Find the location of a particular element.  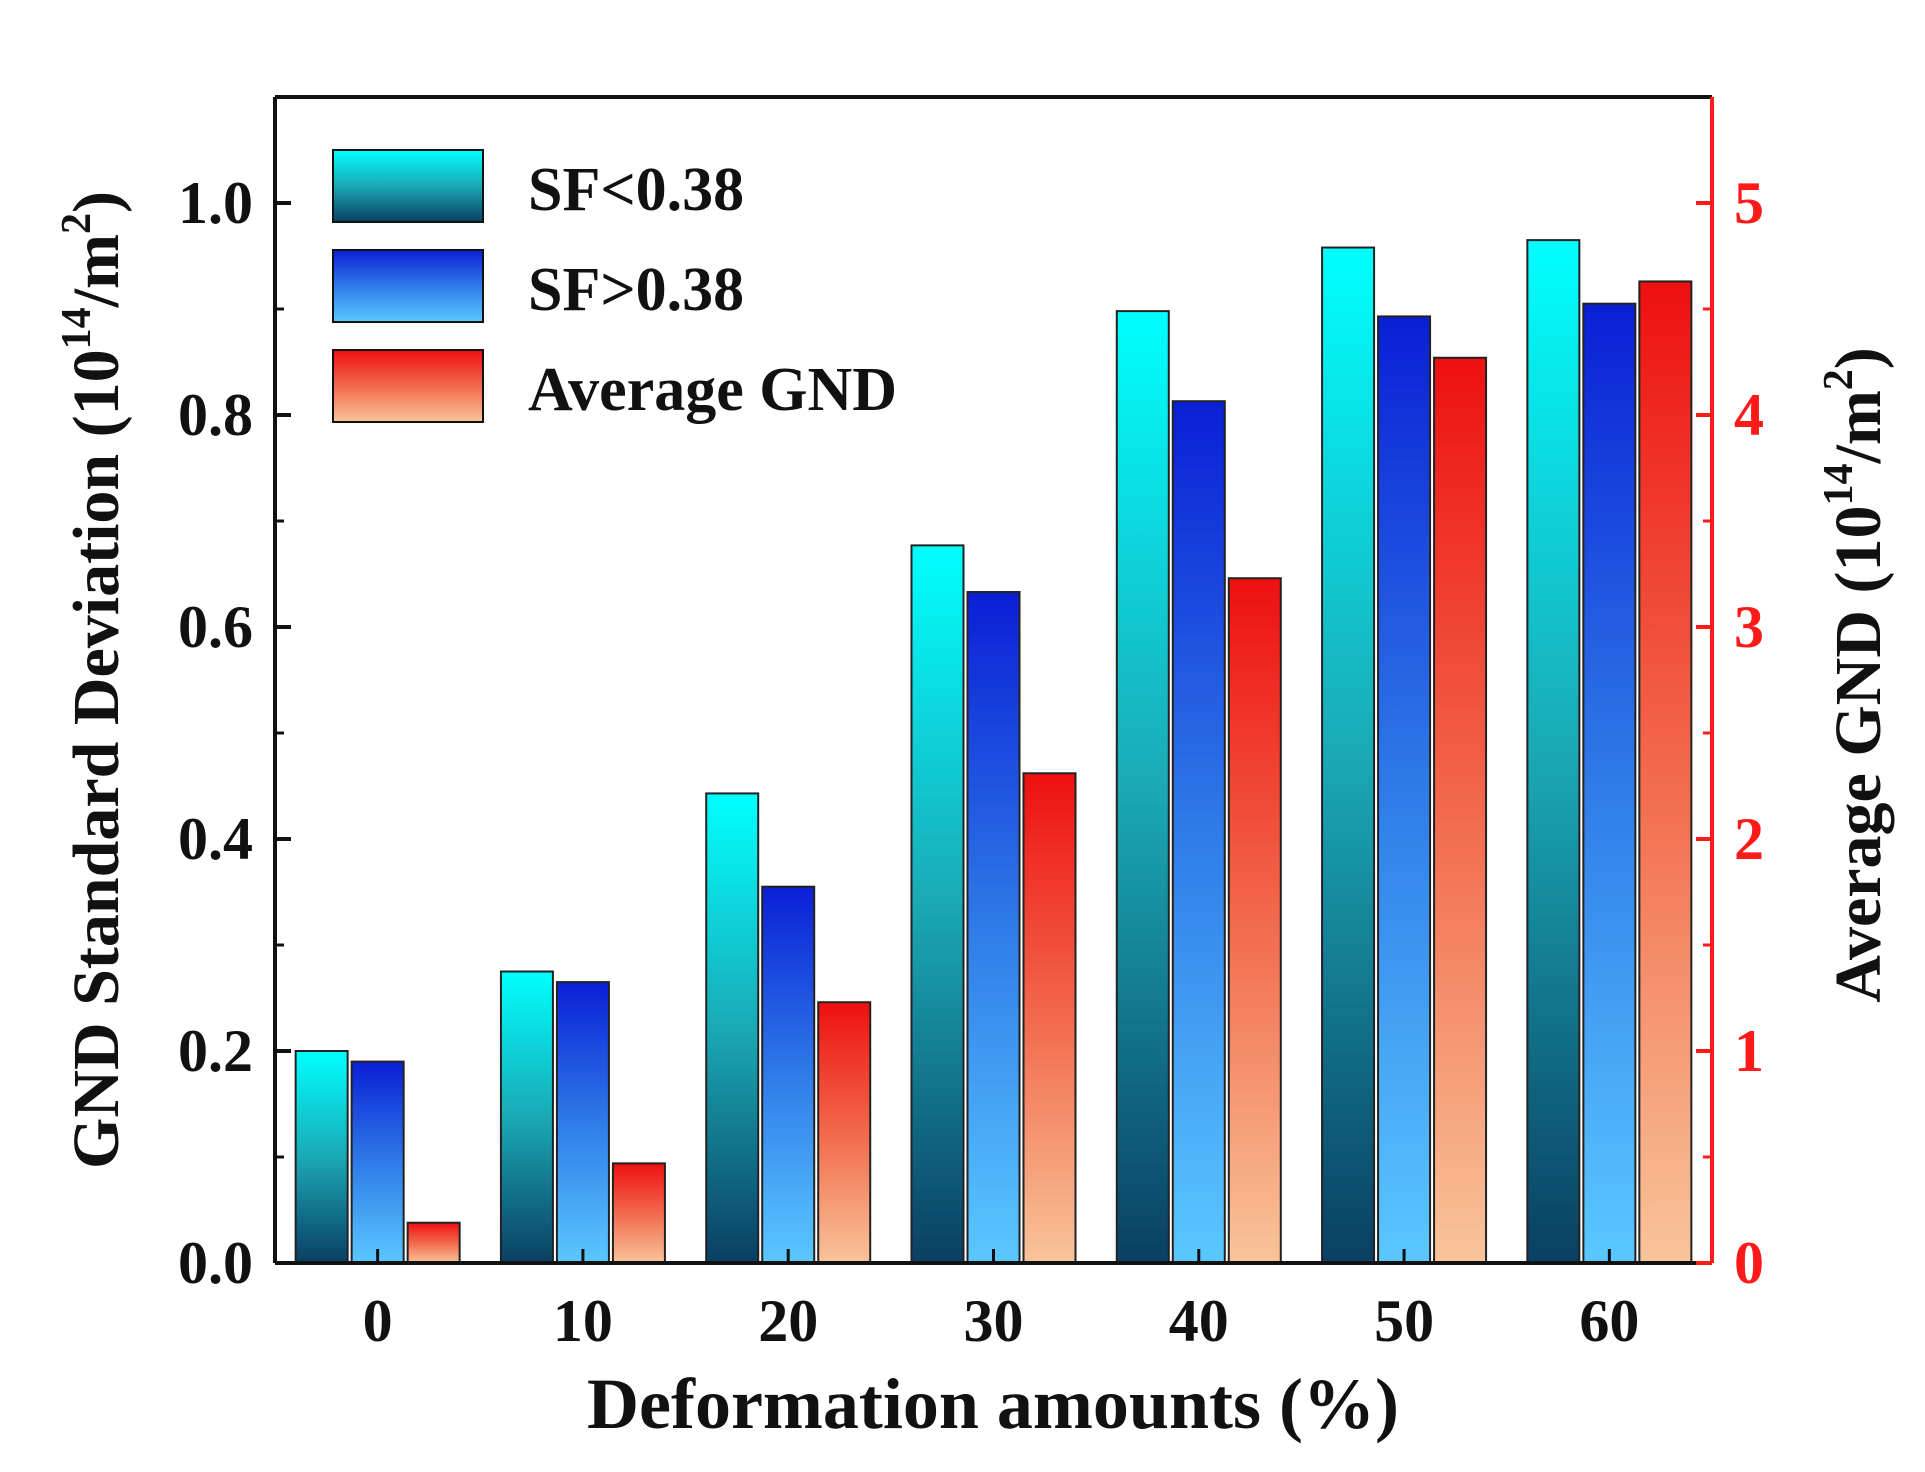

right-tick-label: 1 is located at coordinates (1749, 1051).